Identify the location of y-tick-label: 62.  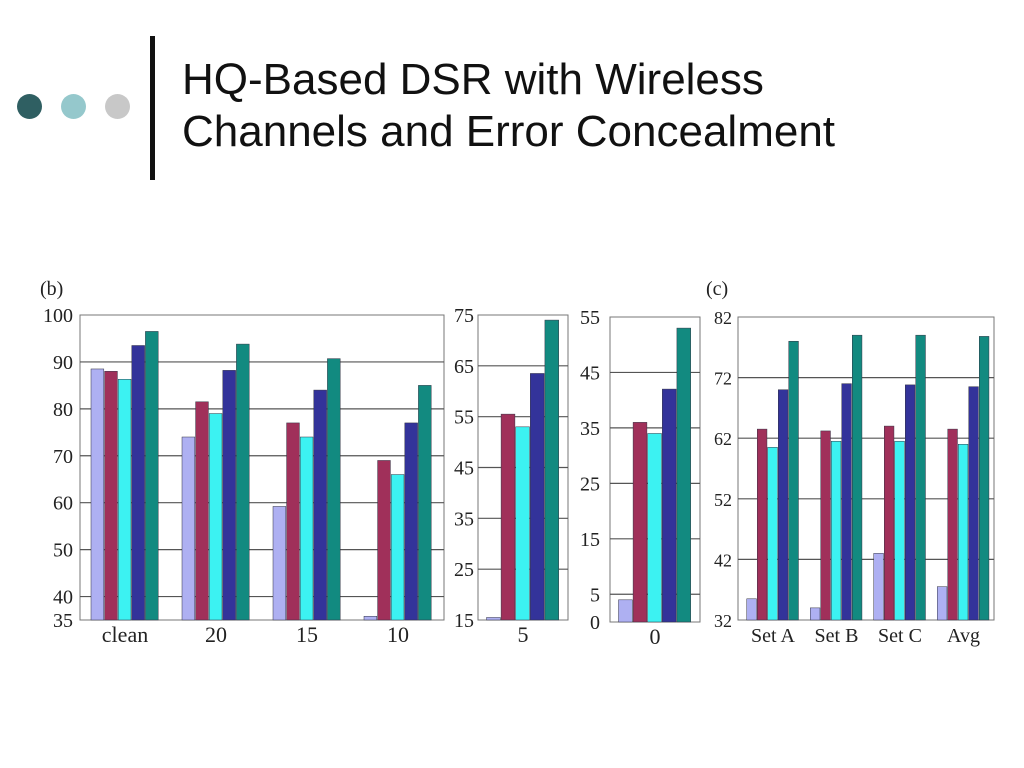
(723, 439).